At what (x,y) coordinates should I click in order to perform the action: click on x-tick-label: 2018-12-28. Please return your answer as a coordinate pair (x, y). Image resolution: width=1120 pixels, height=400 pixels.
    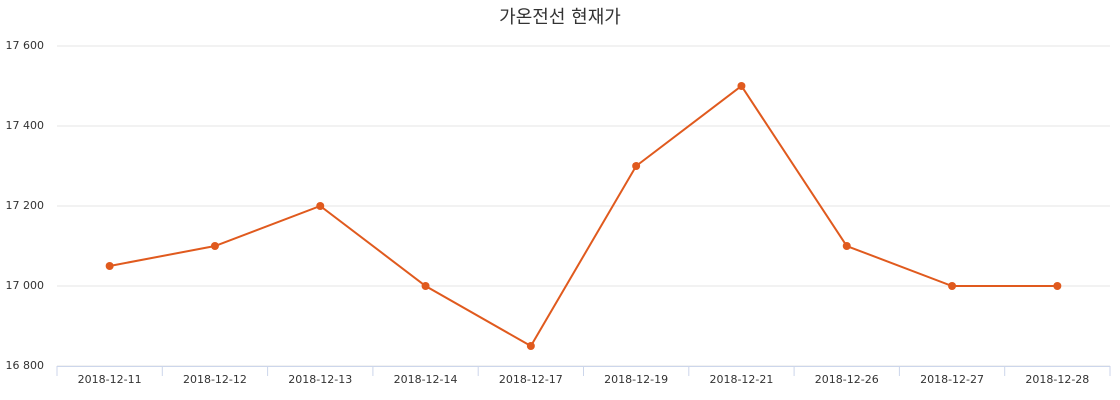
    Looking at the image, I should click on (1057, 379).